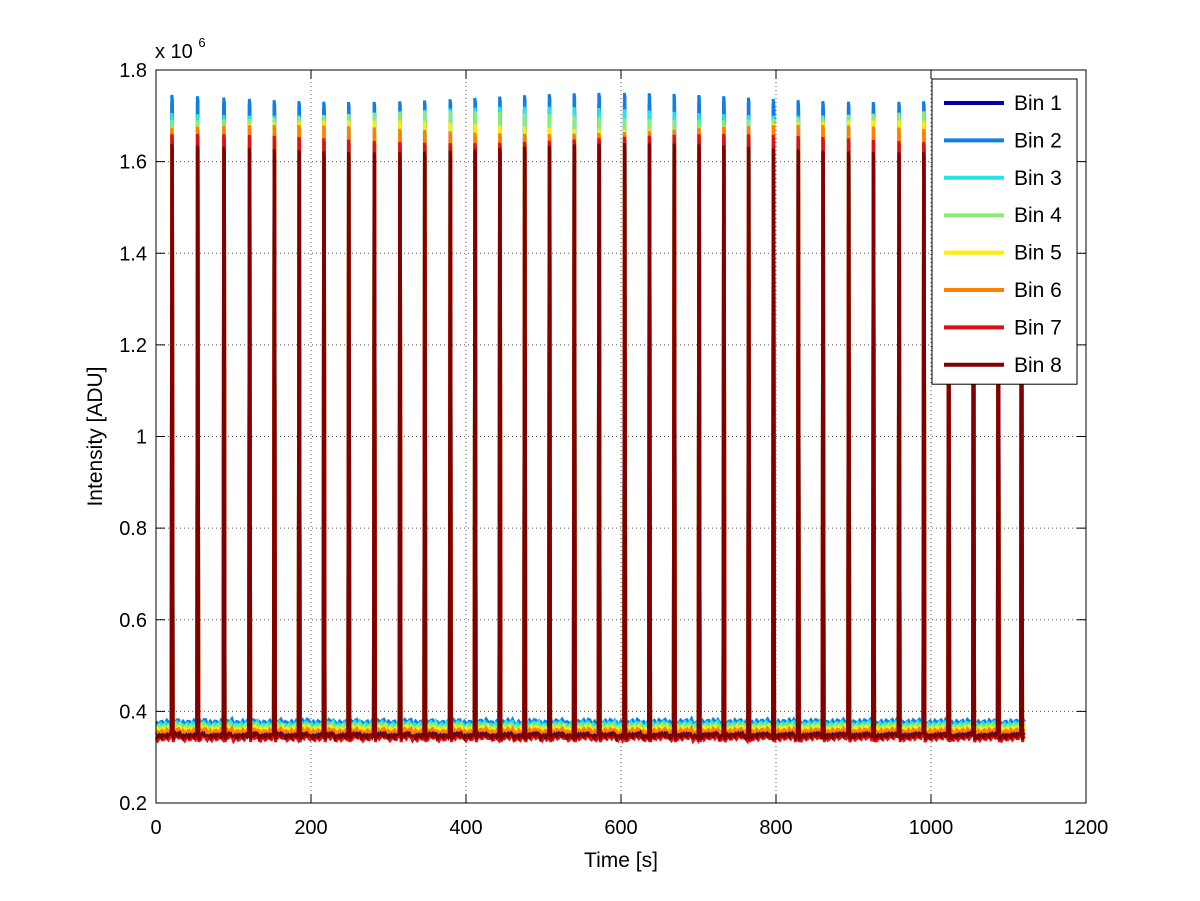  I want to click on y-tick-label: 0.4, so click(133, 712).